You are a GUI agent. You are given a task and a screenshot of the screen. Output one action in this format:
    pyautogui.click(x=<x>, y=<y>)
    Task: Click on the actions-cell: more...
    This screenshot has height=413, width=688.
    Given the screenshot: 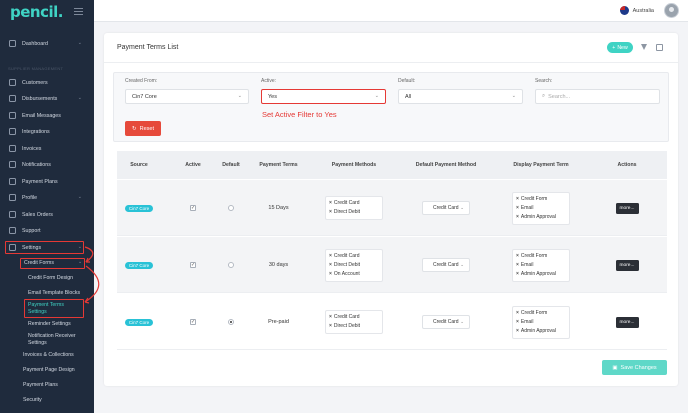 What is the action you would take?
    pyautogui.click(x=627, y=265)
    